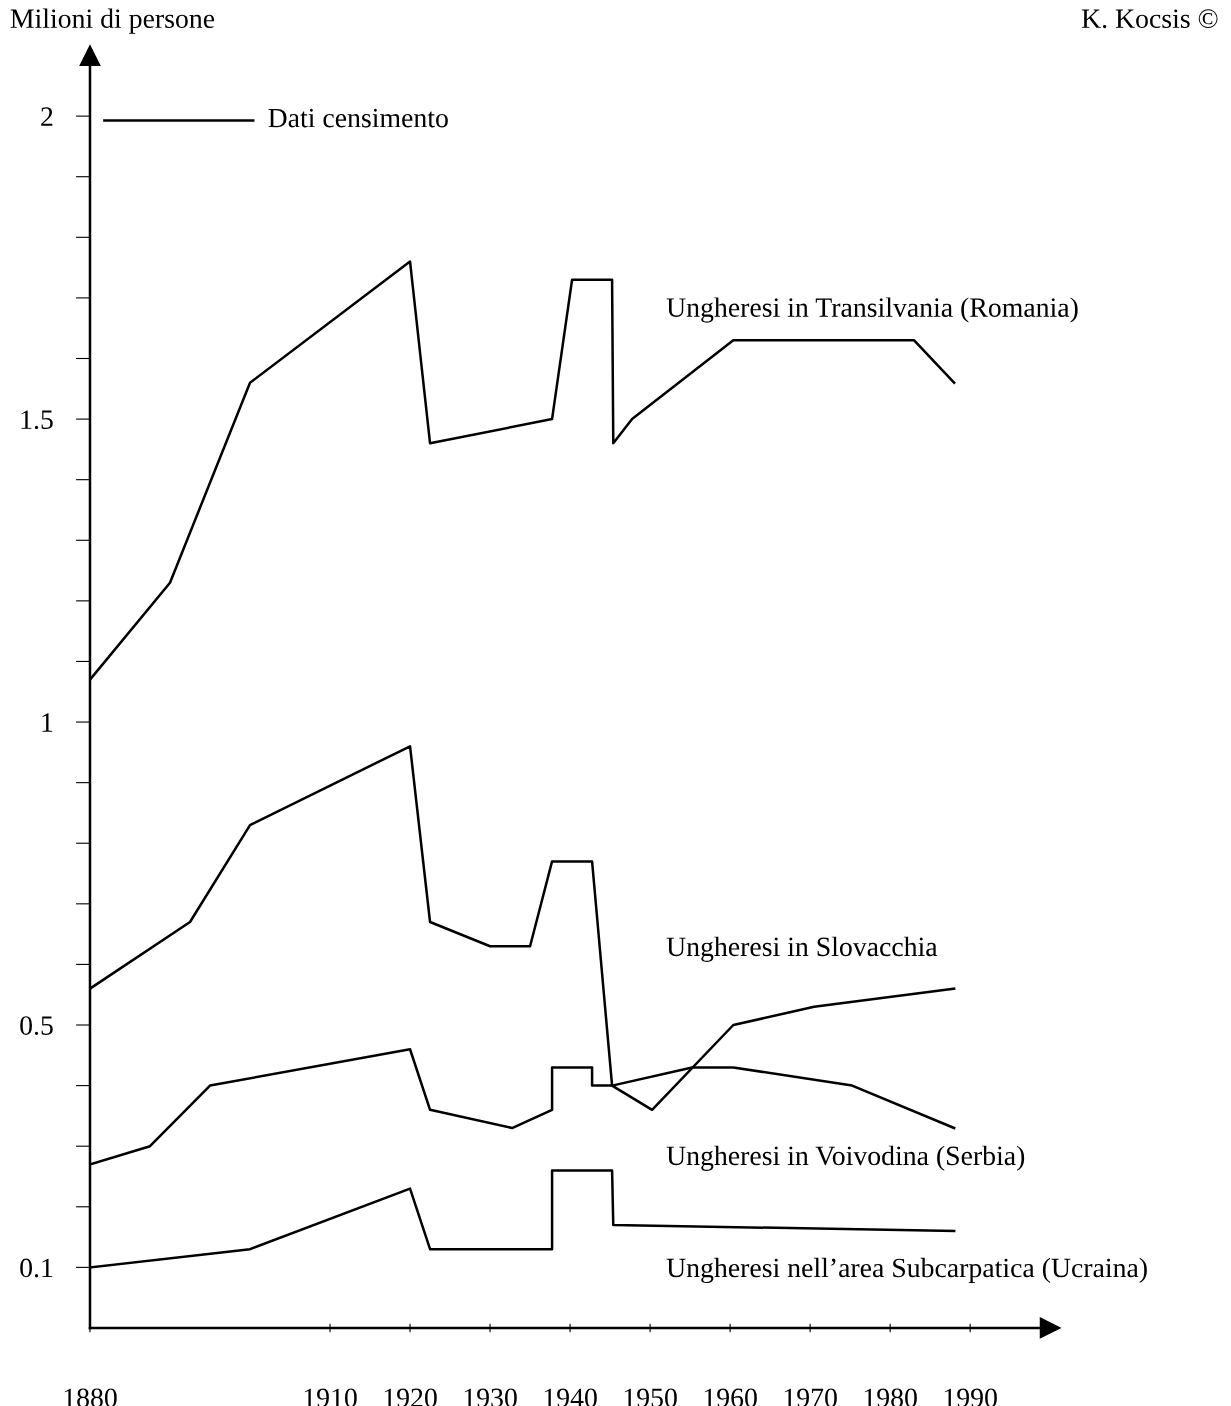 The width and height of the screenshot is (1231, 1406). What do you see at coordinates (112, 21) in the screenshot?
I see `y-axis-title: Milioni di persone` at bounding box center [112, 21].